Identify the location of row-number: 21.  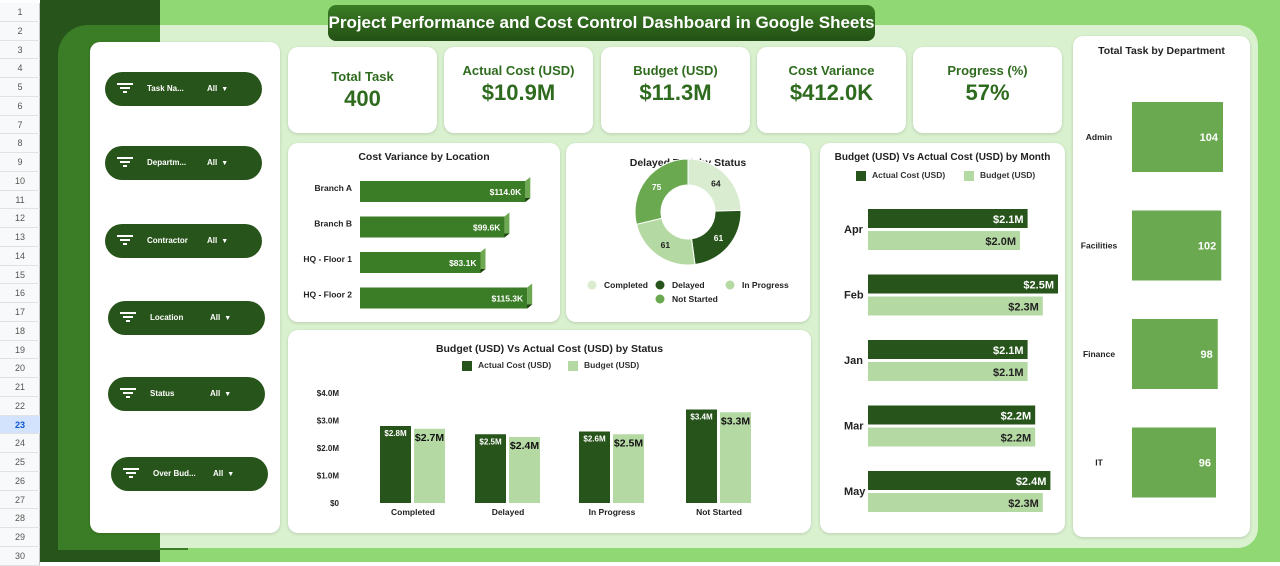
(20, 387).